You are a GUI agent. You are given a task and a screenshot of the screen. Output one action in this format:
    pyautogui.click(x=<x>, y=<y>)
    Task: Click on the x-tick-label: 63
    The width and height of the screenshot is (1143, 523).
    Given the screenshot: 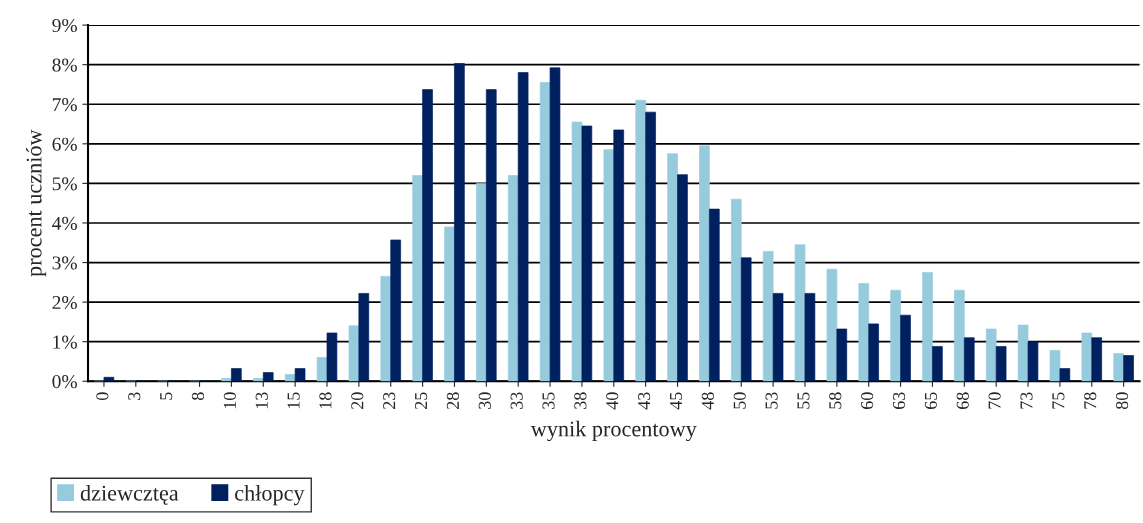 What is the action you would take?
    pyautogui.click(x=899, y=400)
    